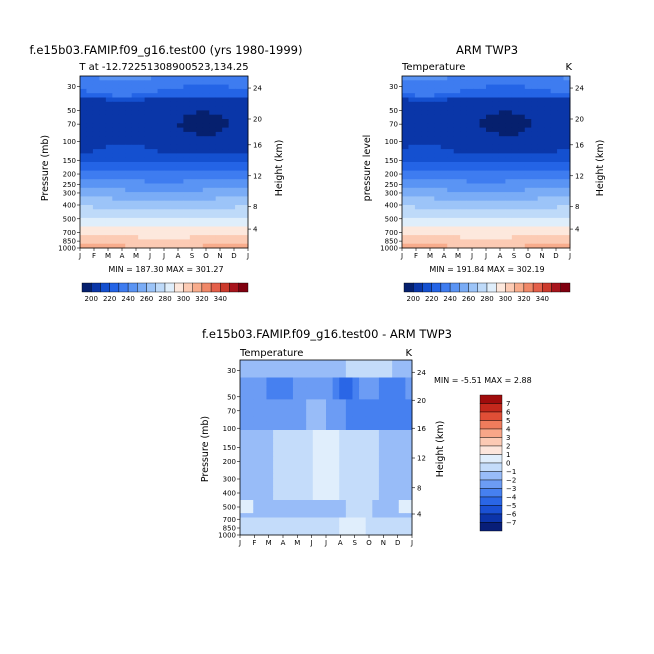  What do you see at coordinates (391, 175) in the screenshot?
I see `y-tick-label: 200` at bounding box center [391, 175].